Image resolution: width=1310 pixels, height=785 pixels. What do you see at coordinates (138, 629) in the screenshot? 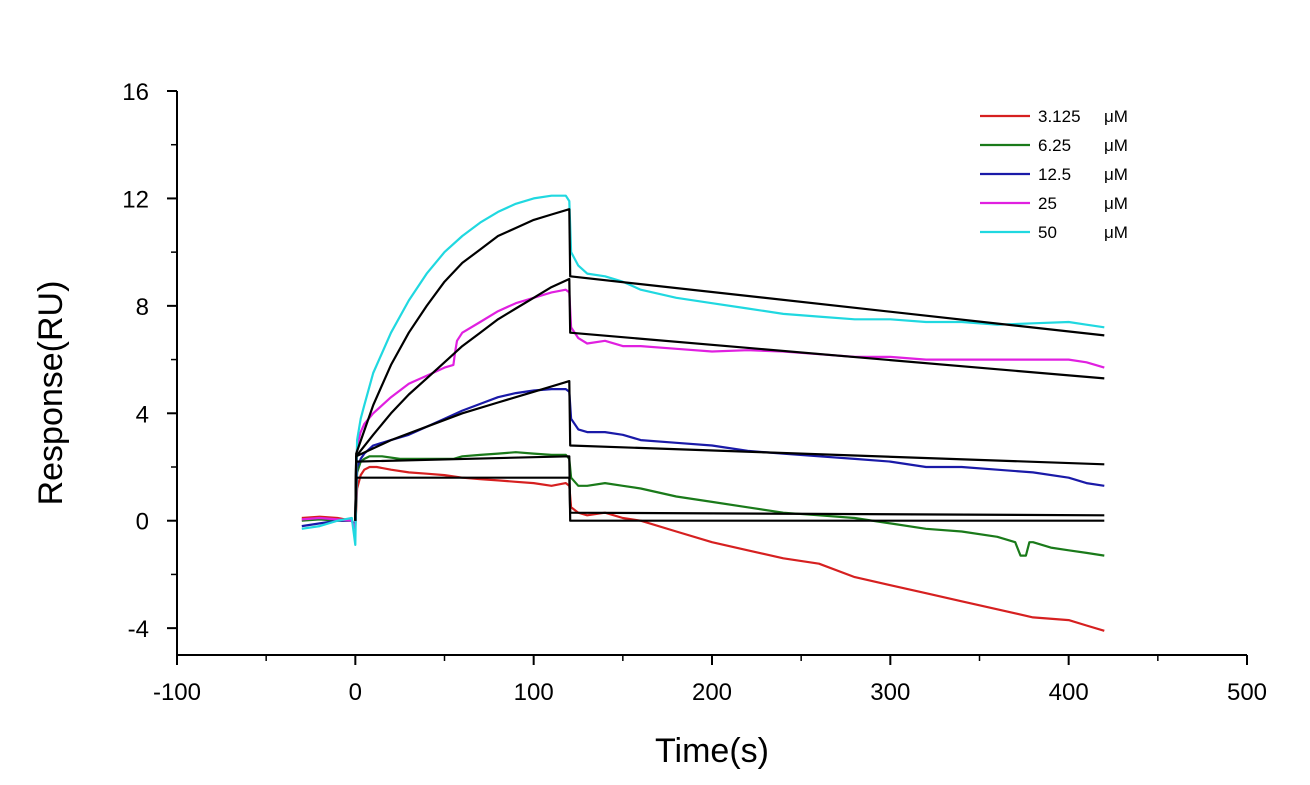
I see `y-tick-label: -4` at bounding box center [138, 629].